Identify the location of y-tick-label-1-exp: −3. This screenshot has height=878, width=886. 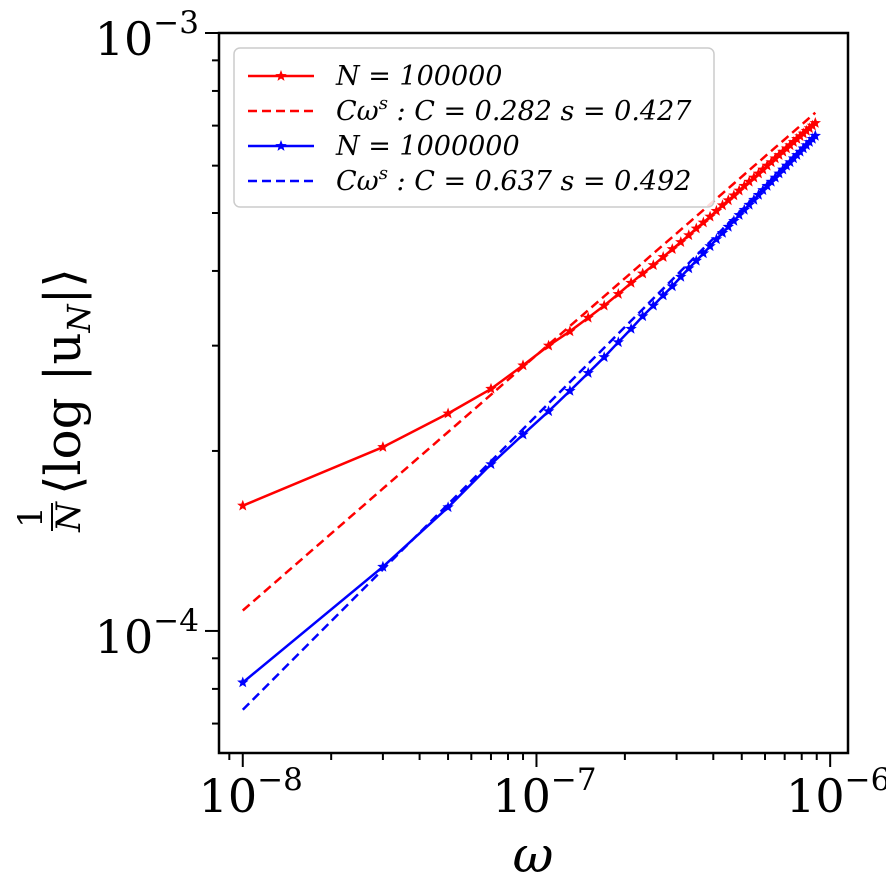
(176, 23).